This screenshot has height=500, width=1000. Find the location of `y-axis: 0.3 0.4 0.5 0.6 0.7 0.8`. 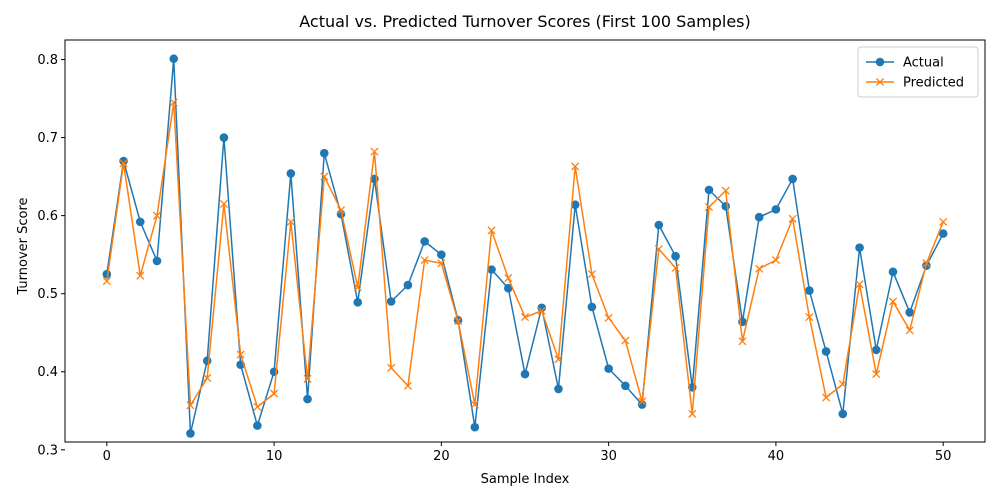

y-axis: 0.3 0.4 0.5 0.6 0.7 0.8 is located at coordinates (51, 255).